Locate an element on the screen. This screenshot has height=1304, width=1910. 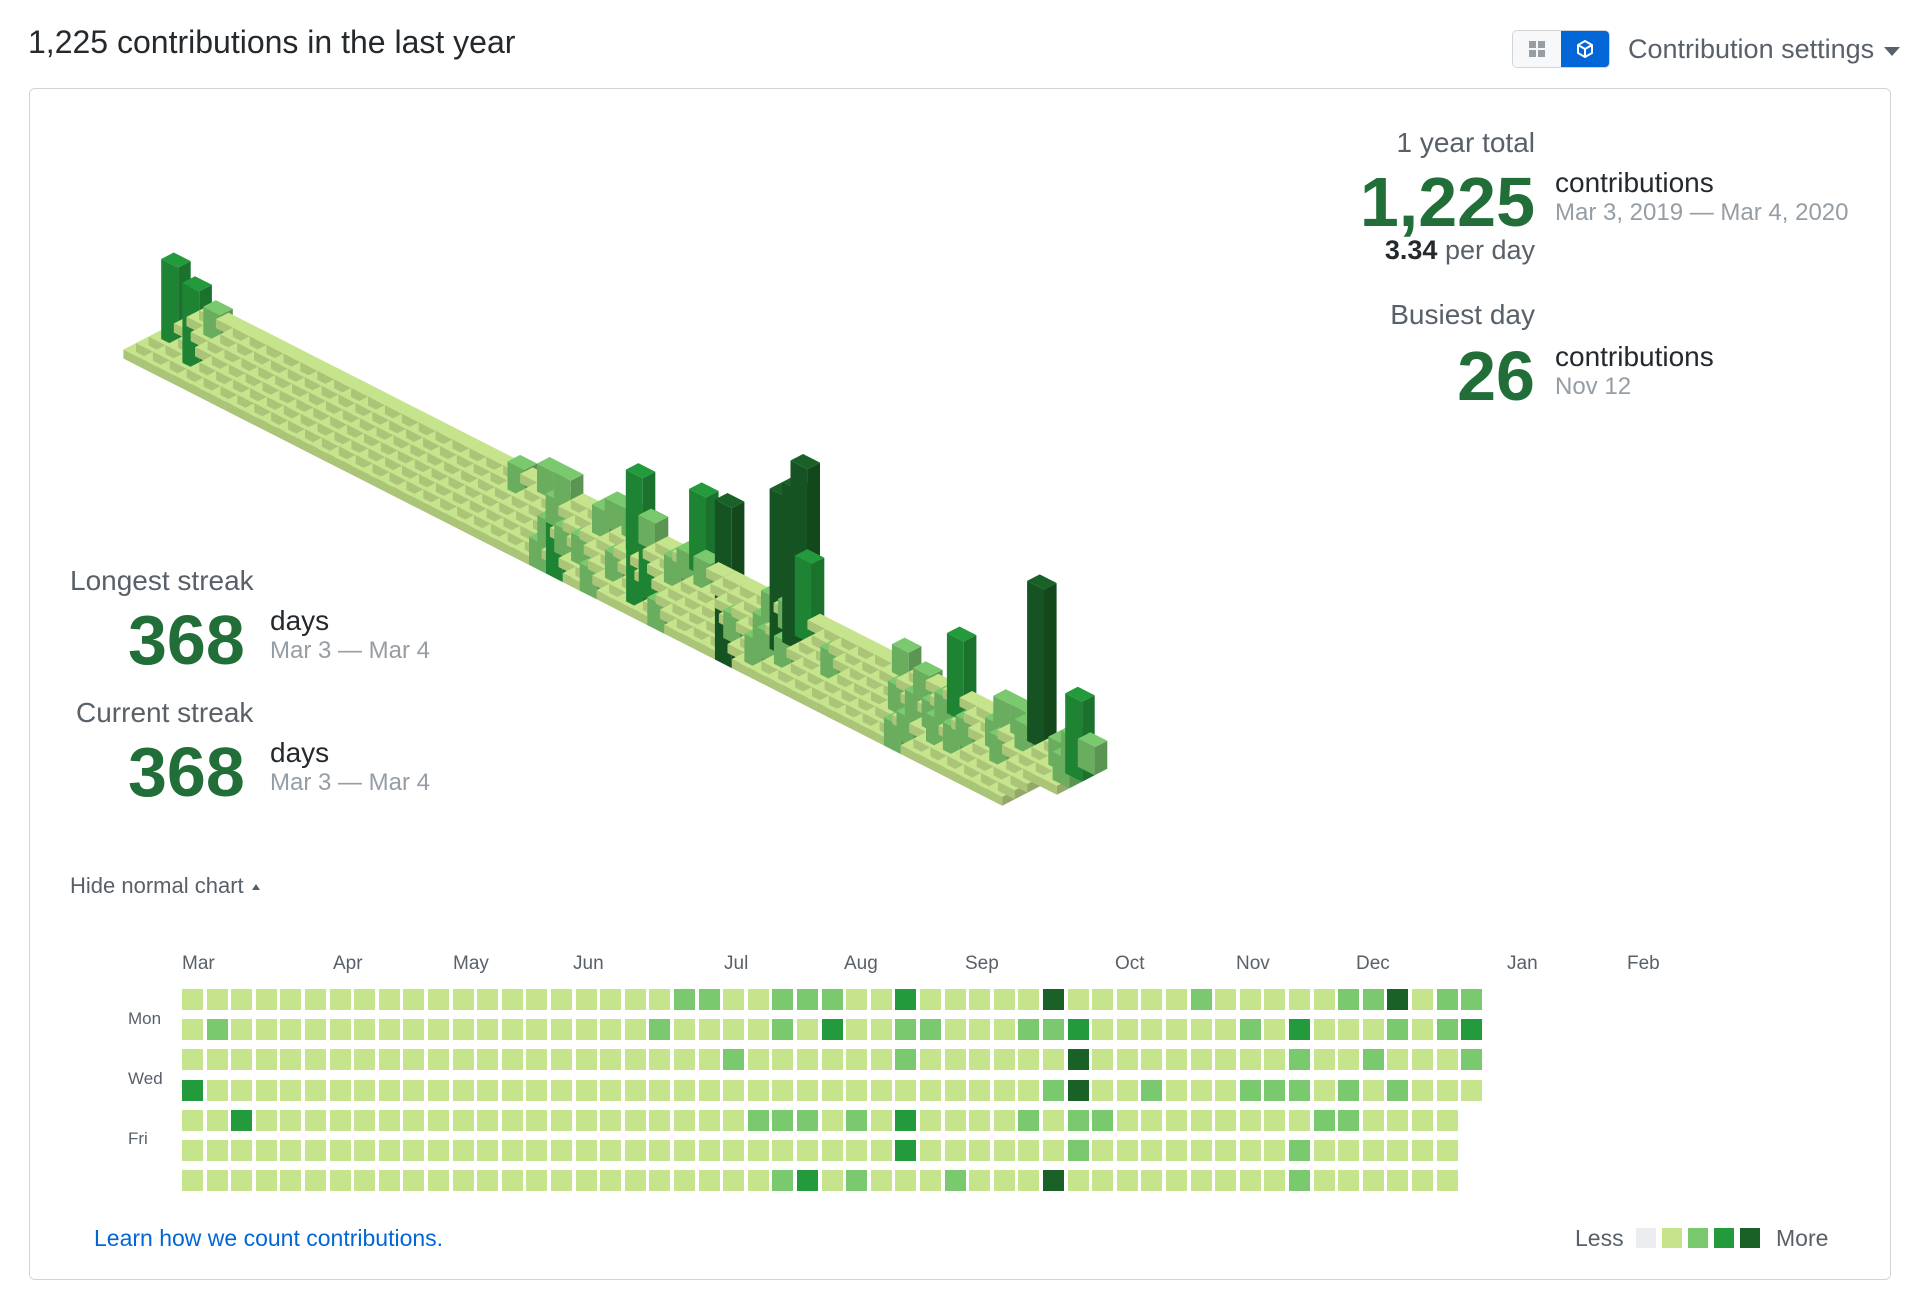
grid-view-button is located at coordinates (1537, 49).